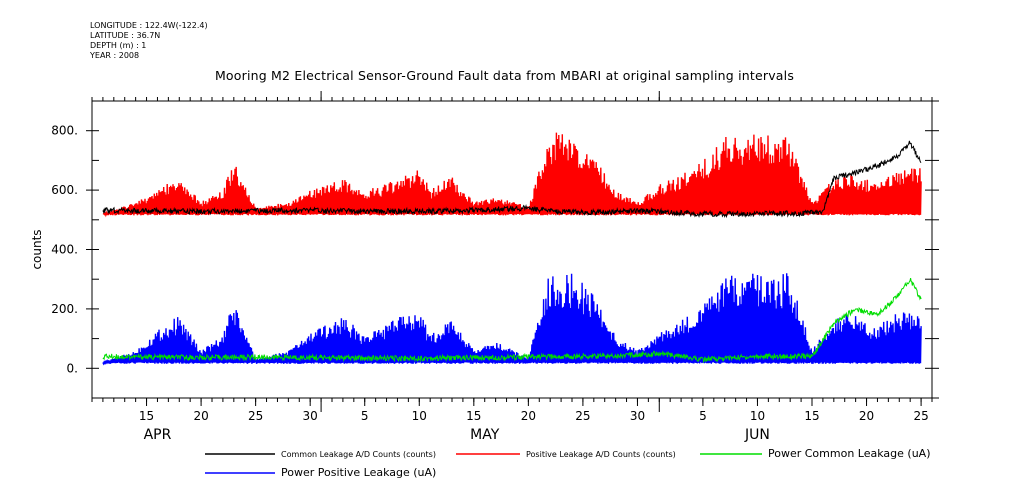 The width and height of the screenshot is (1009, 504). I want to click on y-tick-label: 800., so click(64, 131).